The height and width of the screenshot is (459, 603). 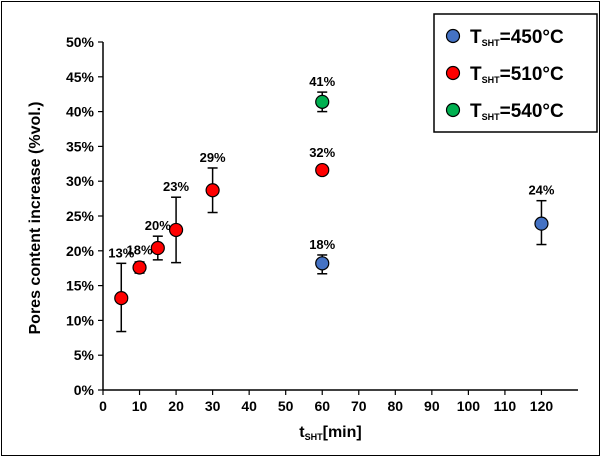 What do you see at coordinates (532, 74) in the screenshot?
I see `legend-label-rest: =510°C` at bounding box center [532, 74].